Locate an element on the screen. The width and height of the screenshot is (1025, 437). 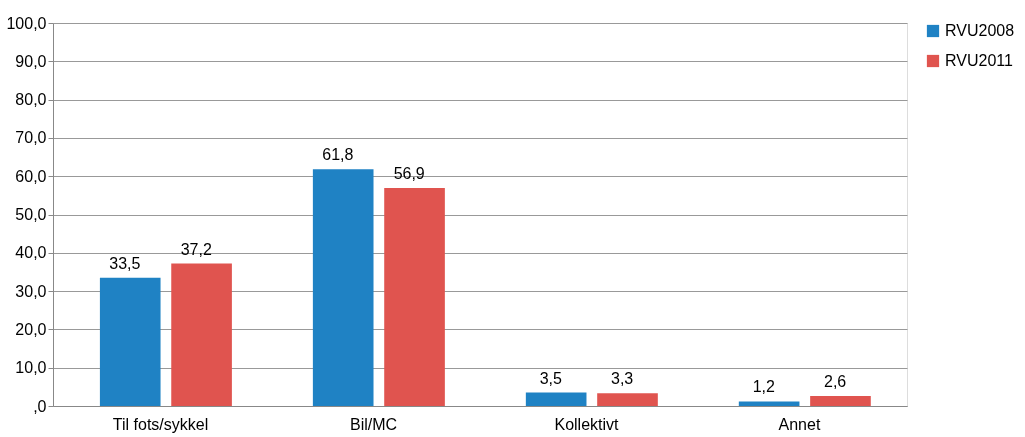
y-tick-label: 80,0 is located at coordinates (31, 100).